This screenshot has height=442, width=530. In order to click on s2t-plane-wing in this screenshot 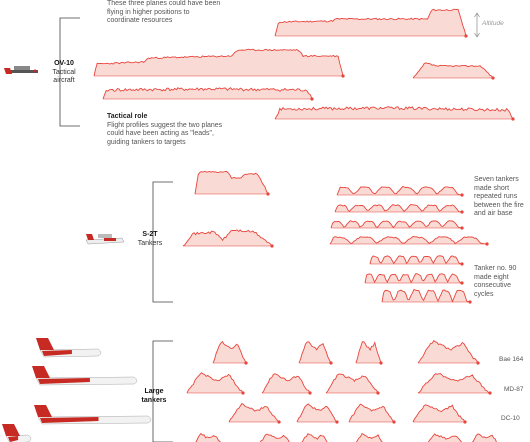, I will do `click(105, 236)`.